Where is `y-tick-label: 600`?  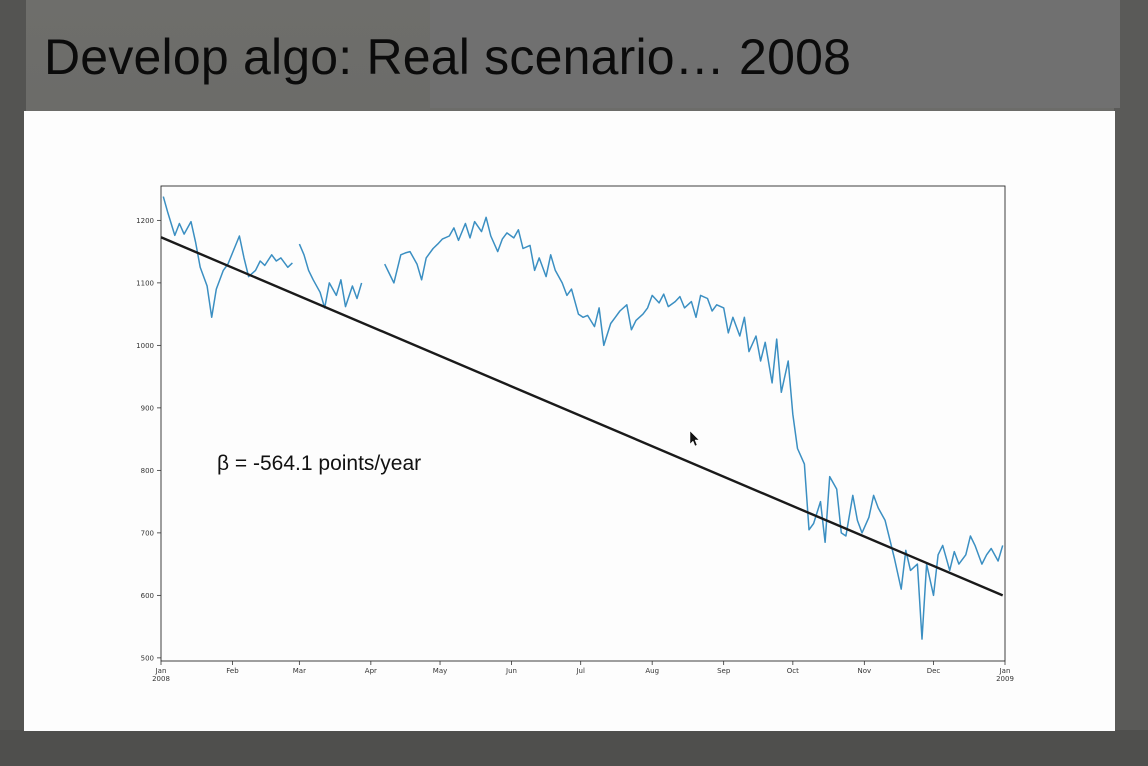 y-tick-label: 600 is located at coordinates (147, 596).